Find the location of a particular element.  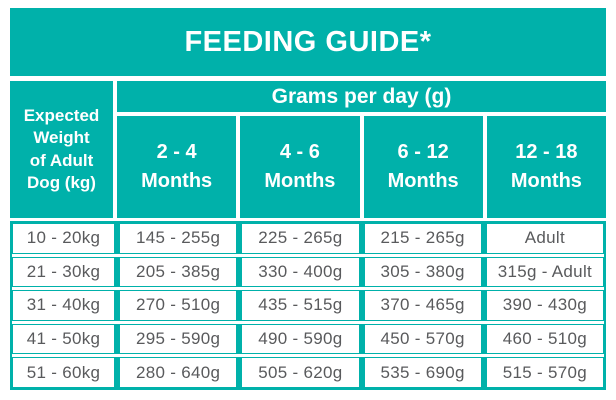

value-cell: 295 - 590g is located at coordinates (178, 339).